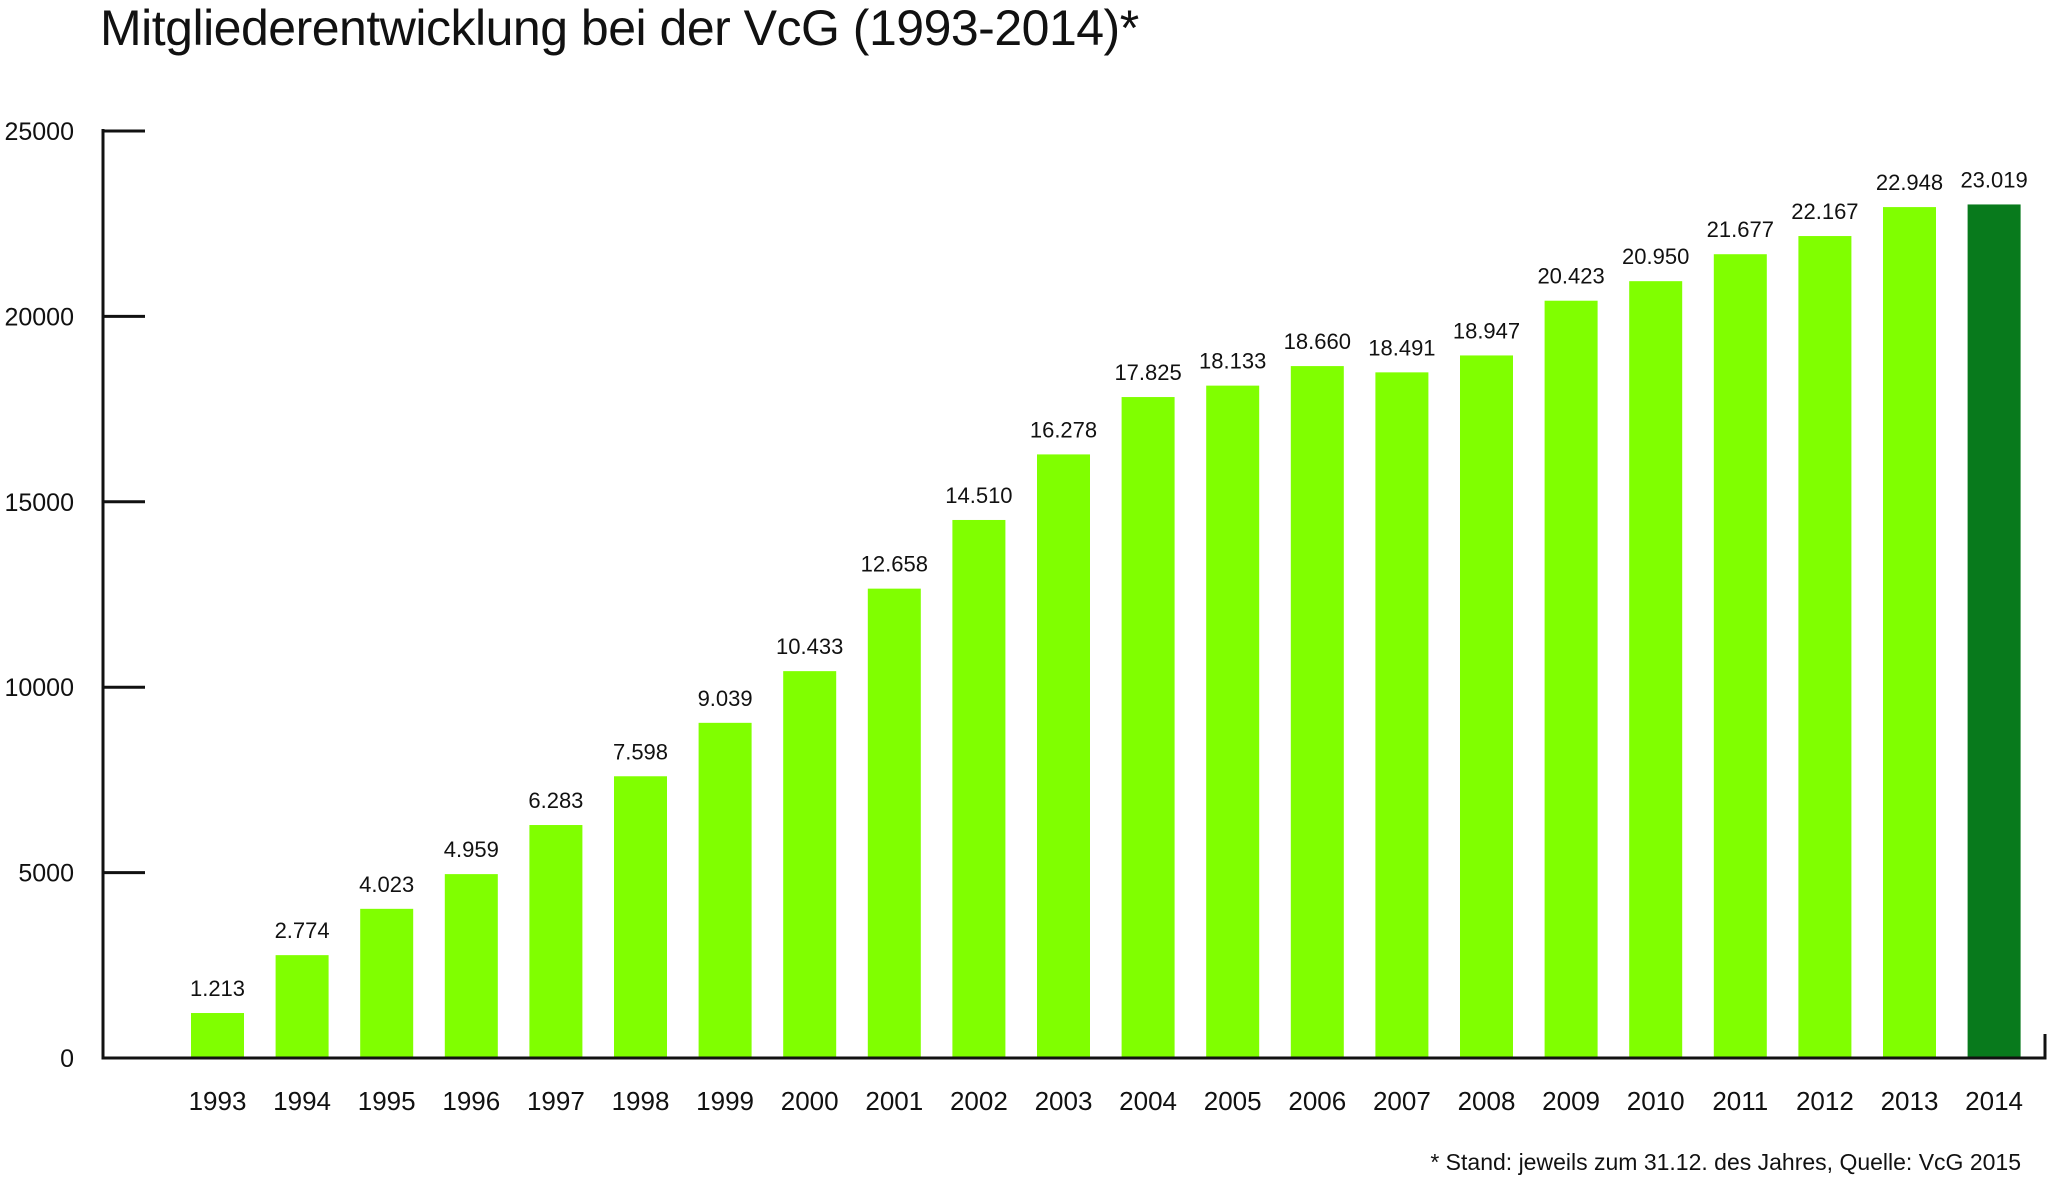 The width and height of the screenshot is (2048, 1180). I want to click on value-label-1996: 4.959, so click(471, 849).